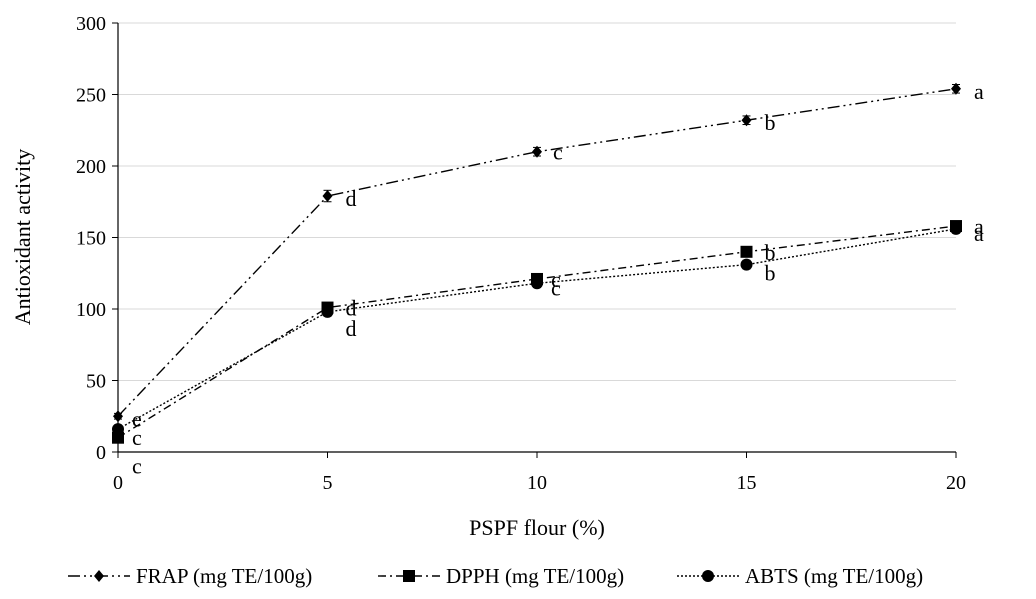 This screenshot has height=599, width=1036. I want to click on y-tick-label: 100, so click(91, 310).